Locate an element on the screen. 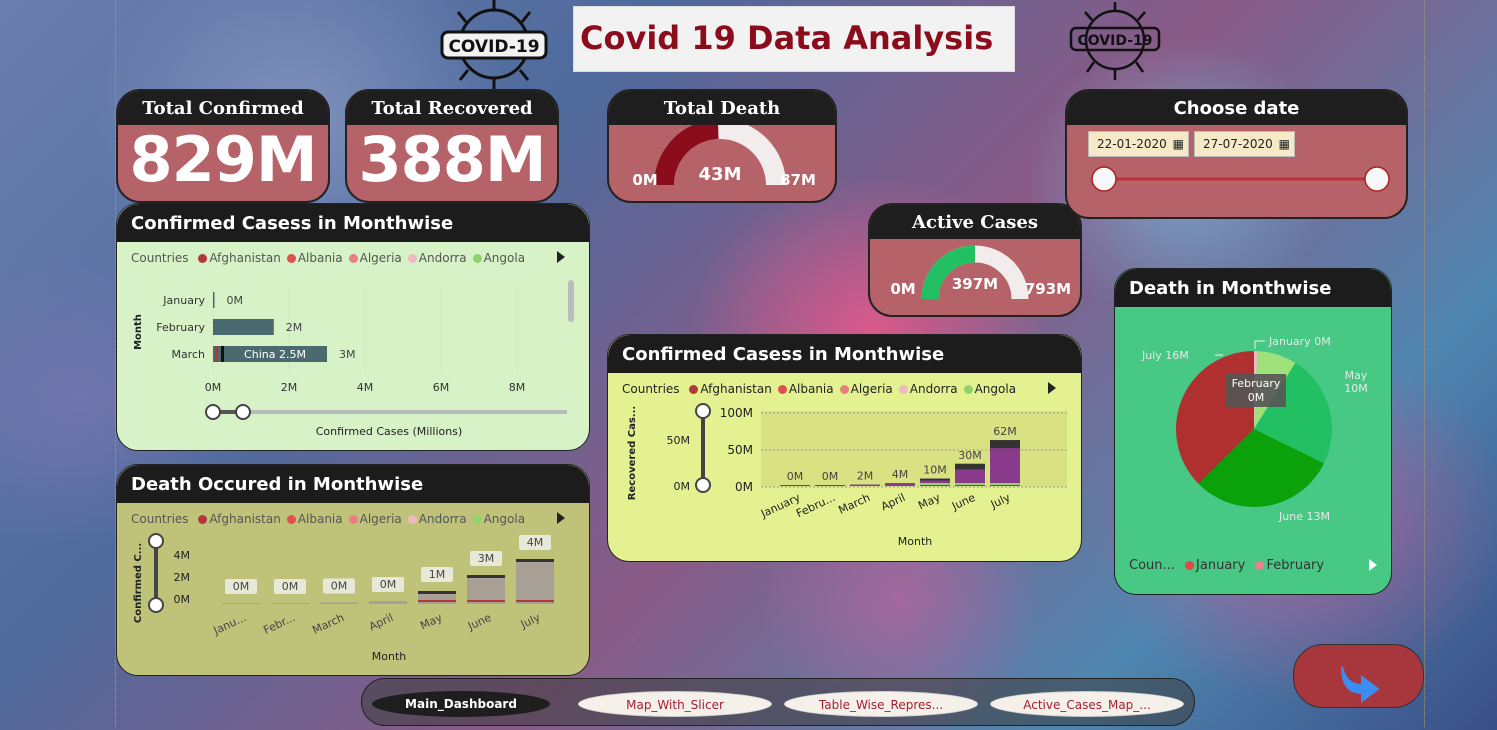  end-date-input: 27-07-2020 ▦ is located at coordinates (1244, 144).